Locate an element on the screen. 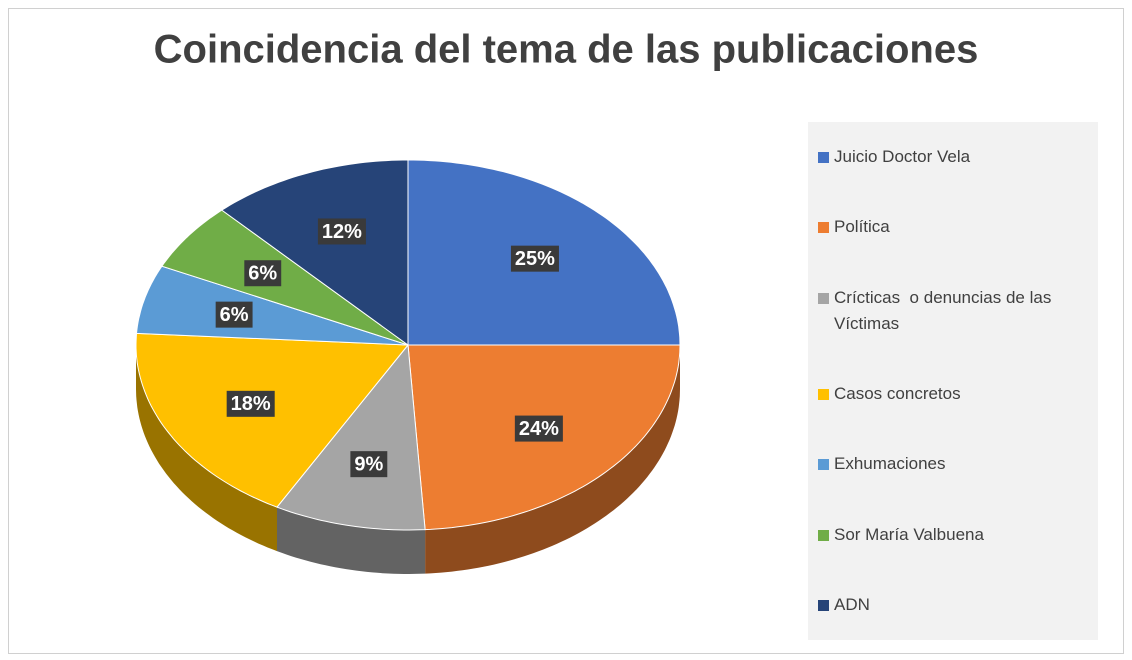  legend-label: Exhumaciones is located at coordinates (890, 464).